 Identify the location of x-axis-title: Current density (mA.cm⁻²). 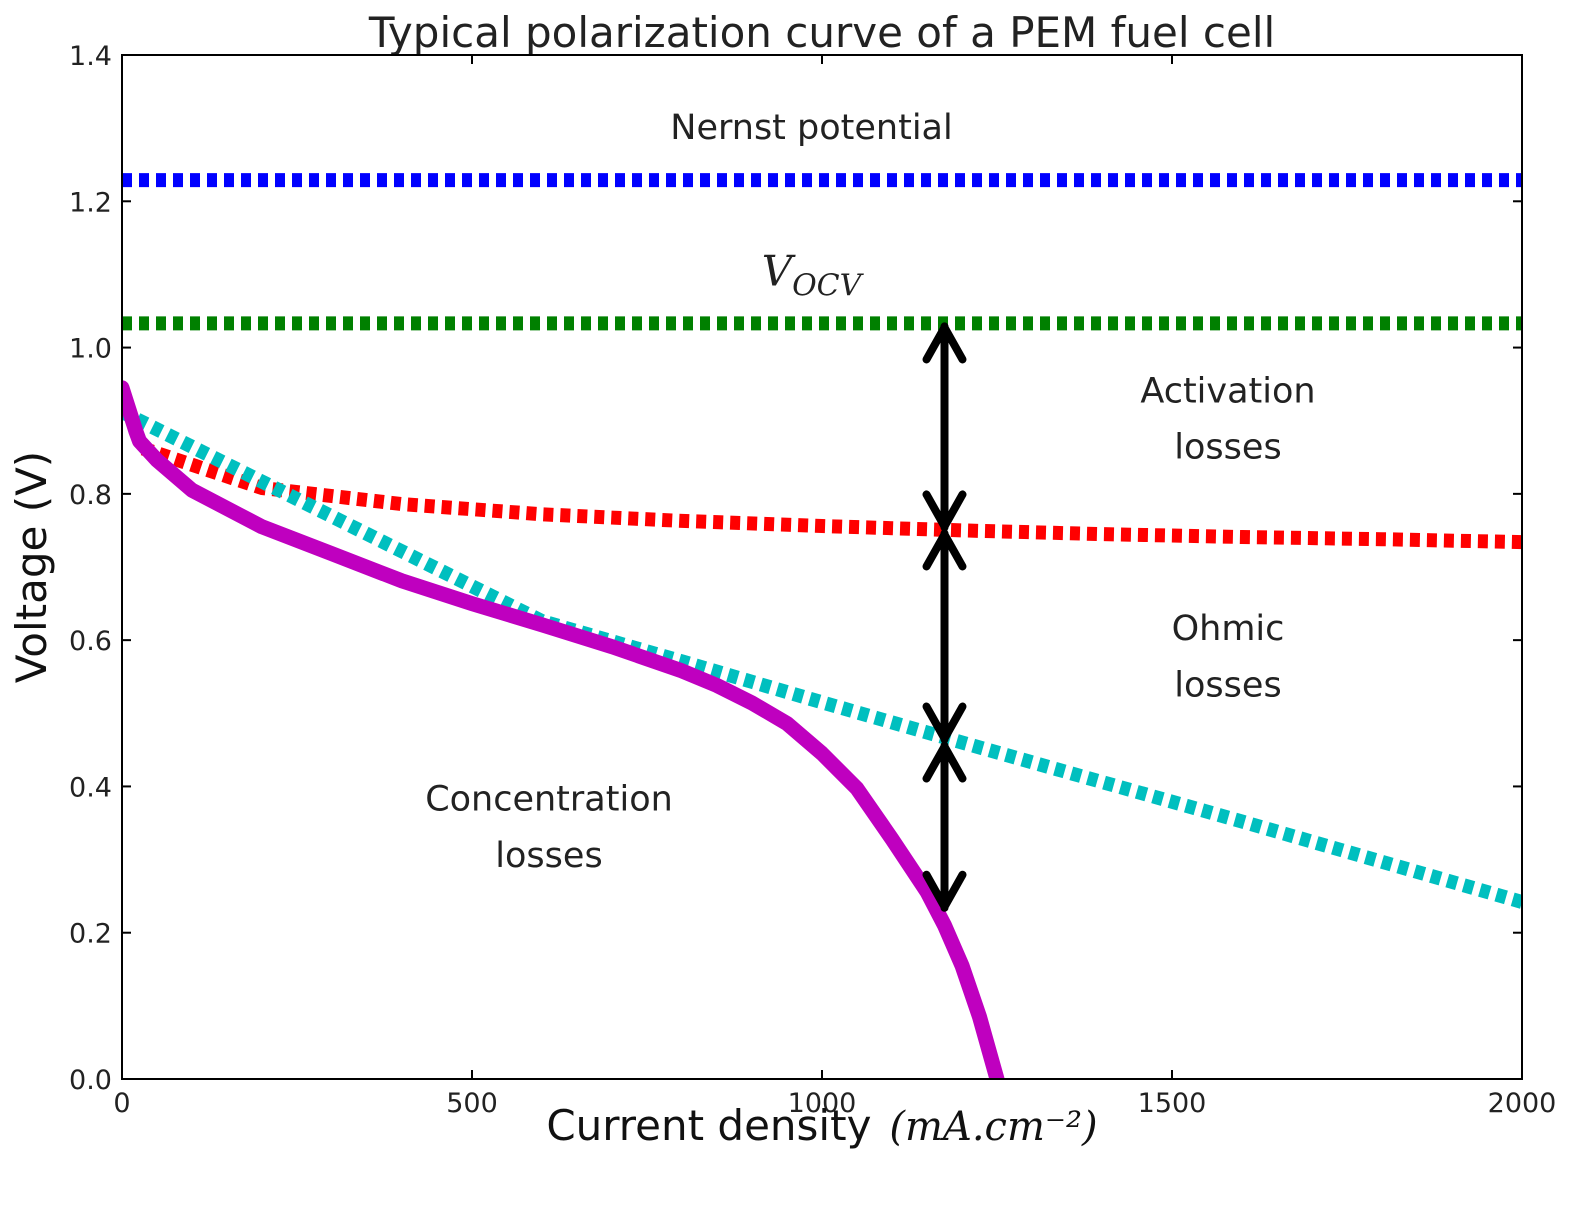
(821, 1125).